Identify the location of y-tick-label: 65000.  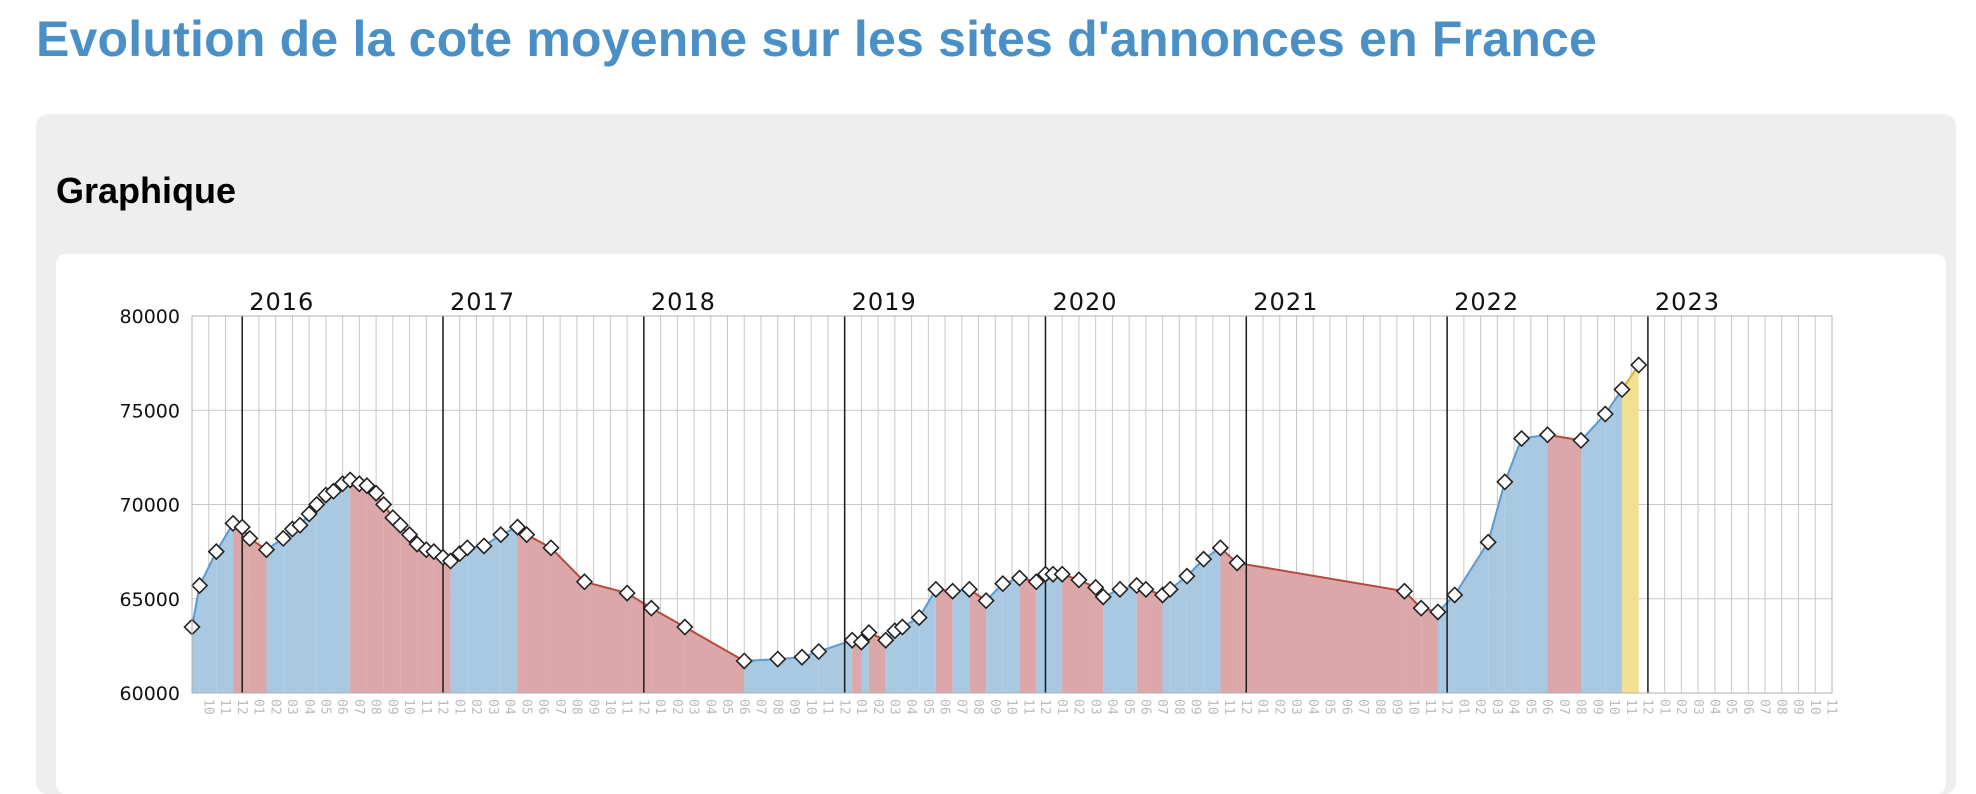
(150, 600).